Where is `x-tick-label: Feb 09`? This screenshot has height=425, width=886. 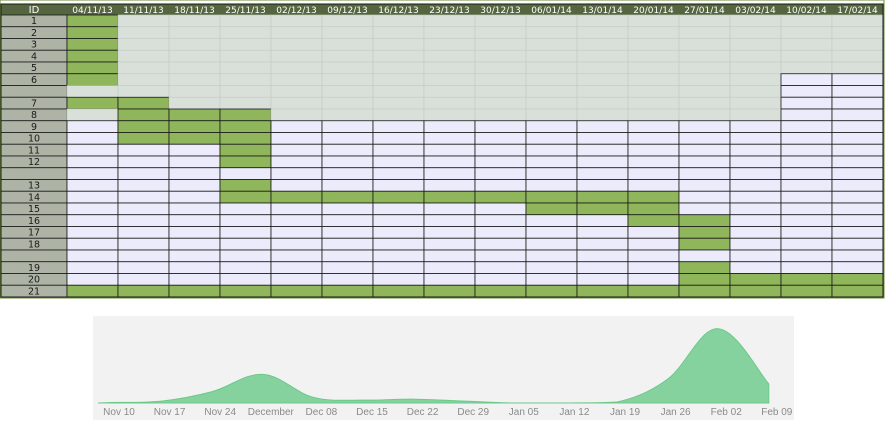
x-tick-label: Feb 09 is located at coordinates (777, 412).